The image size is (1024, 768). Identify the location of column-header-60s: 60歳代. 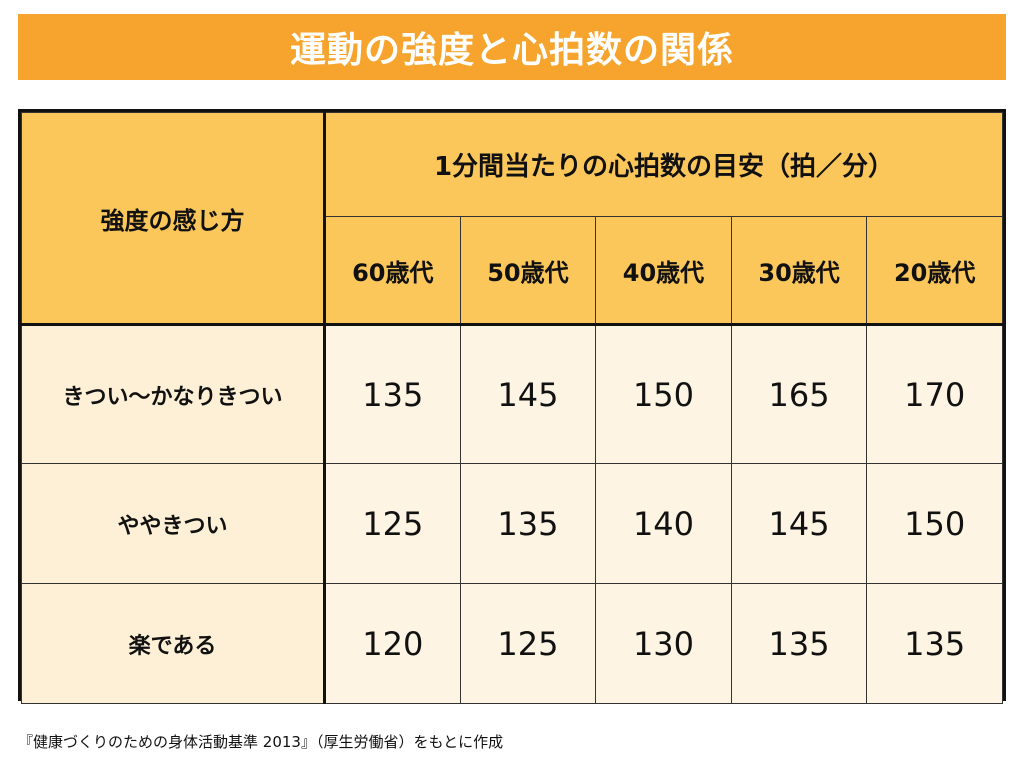
(392, 271).